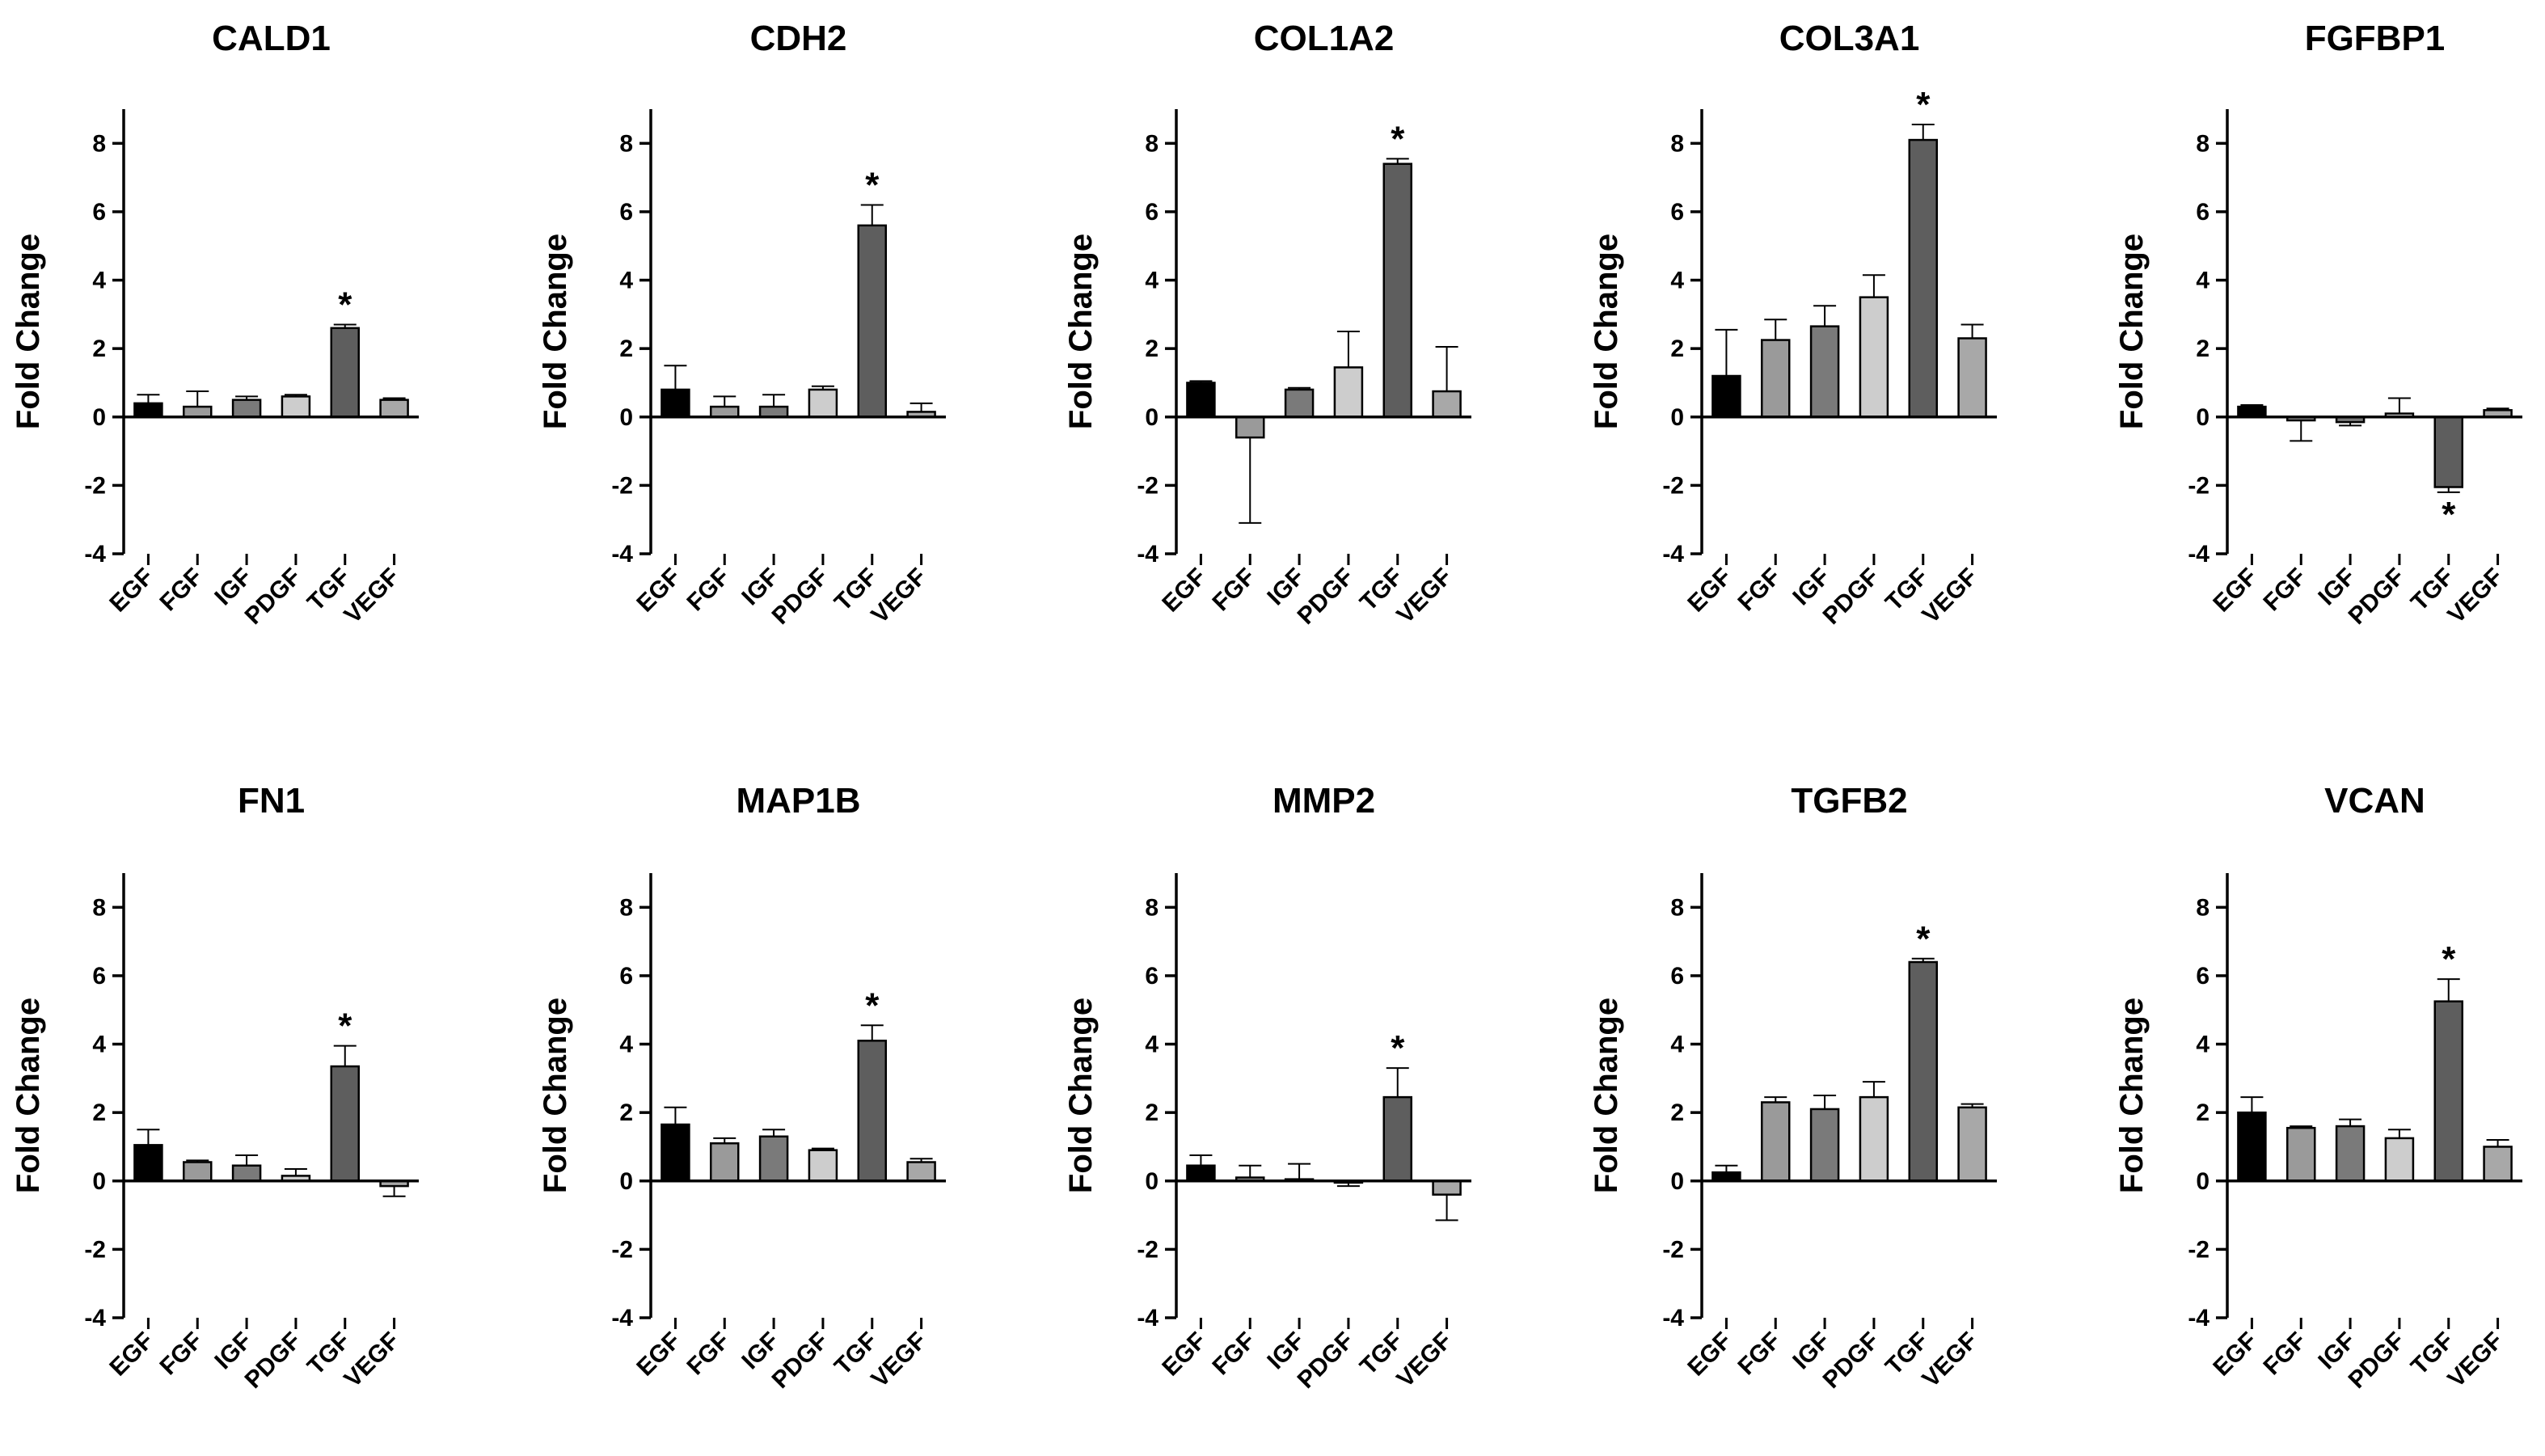 The width and height of the screenshot is (2545, 1456). What do you see at coordinates (1323, 801) in the screenshot?
I see `panel-title: MMP2` at bounding box center [1323, 801].